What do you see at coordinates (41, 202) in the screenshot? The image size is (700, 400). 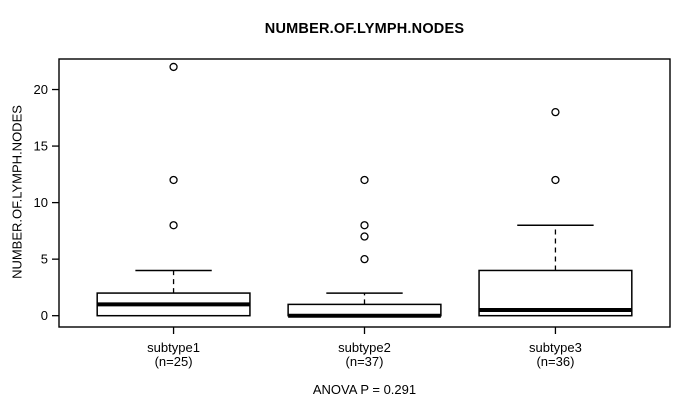 I see `y-tick-label: 10` at bounding box center [41, 202].